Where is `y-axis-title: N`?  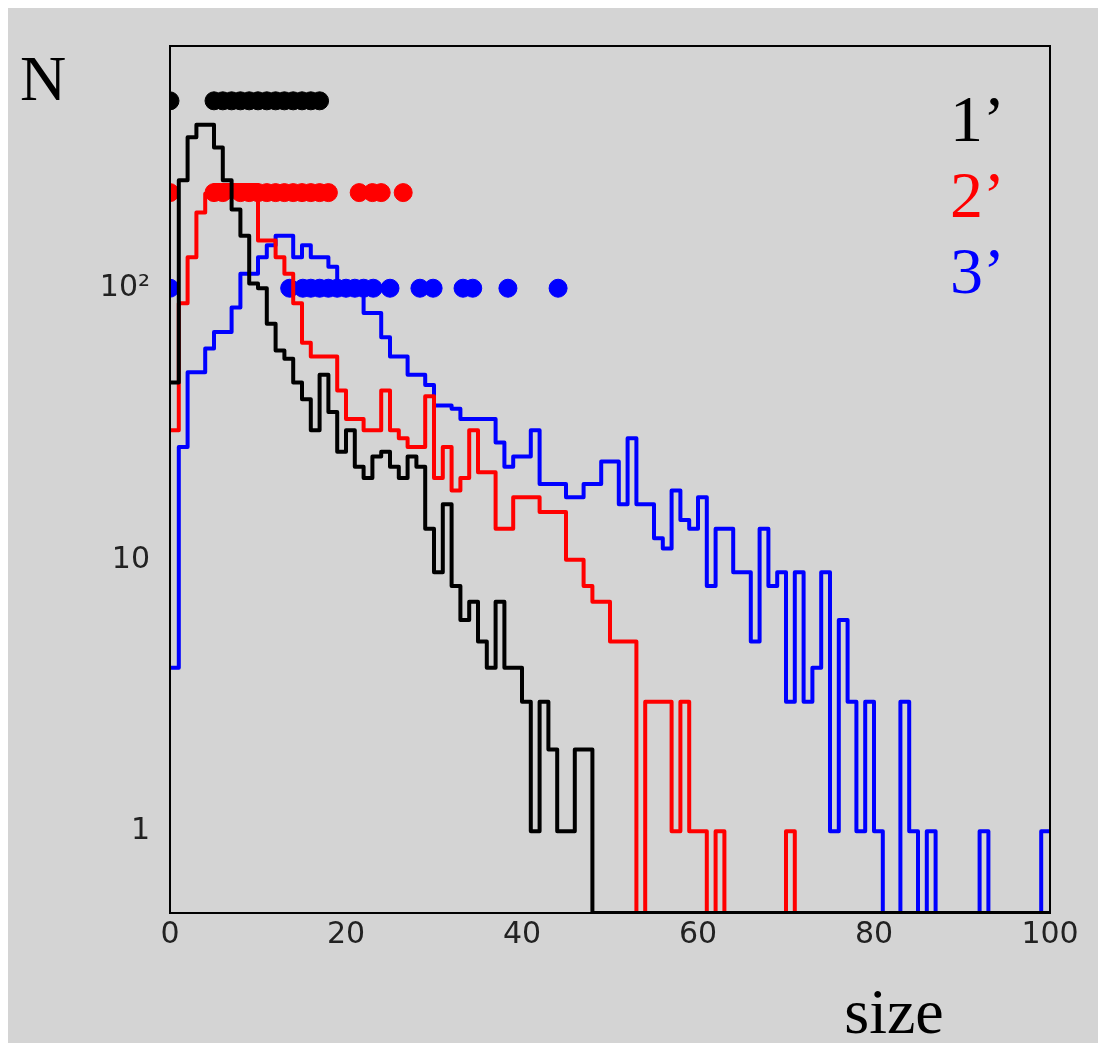
y-axis-title: N is located at coordinates (43, 78).